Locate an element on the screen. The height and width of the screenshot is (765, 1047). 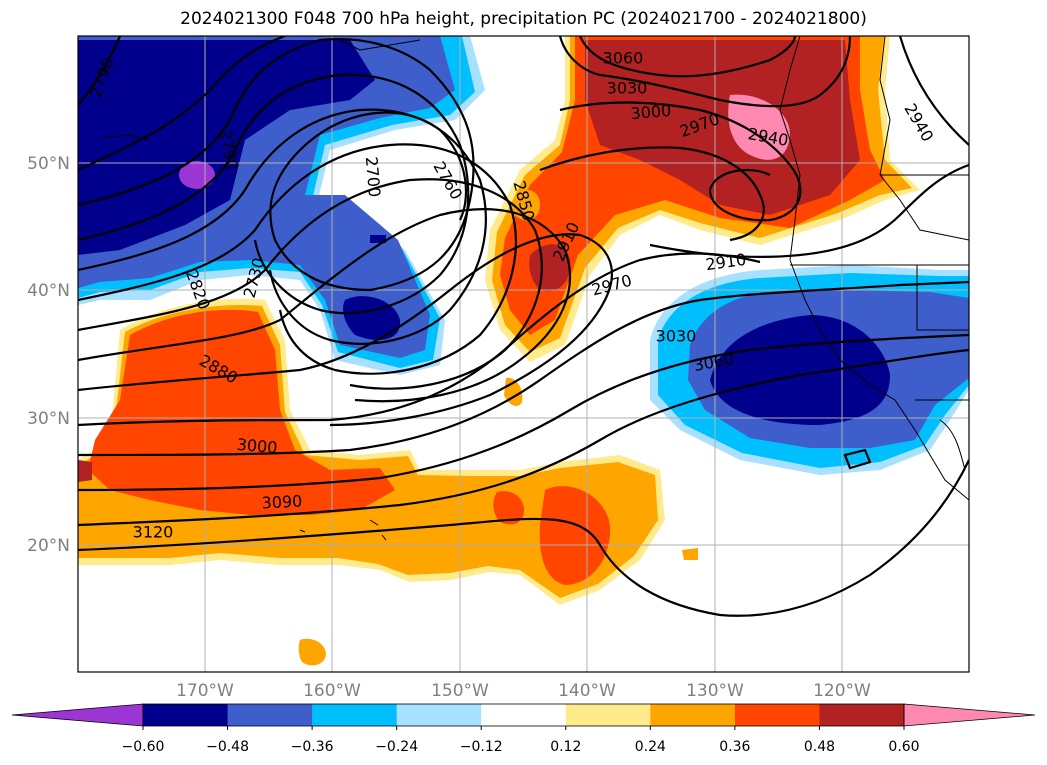
colorbar-tick-label: 0.24 is located at coordinates (650, 747).